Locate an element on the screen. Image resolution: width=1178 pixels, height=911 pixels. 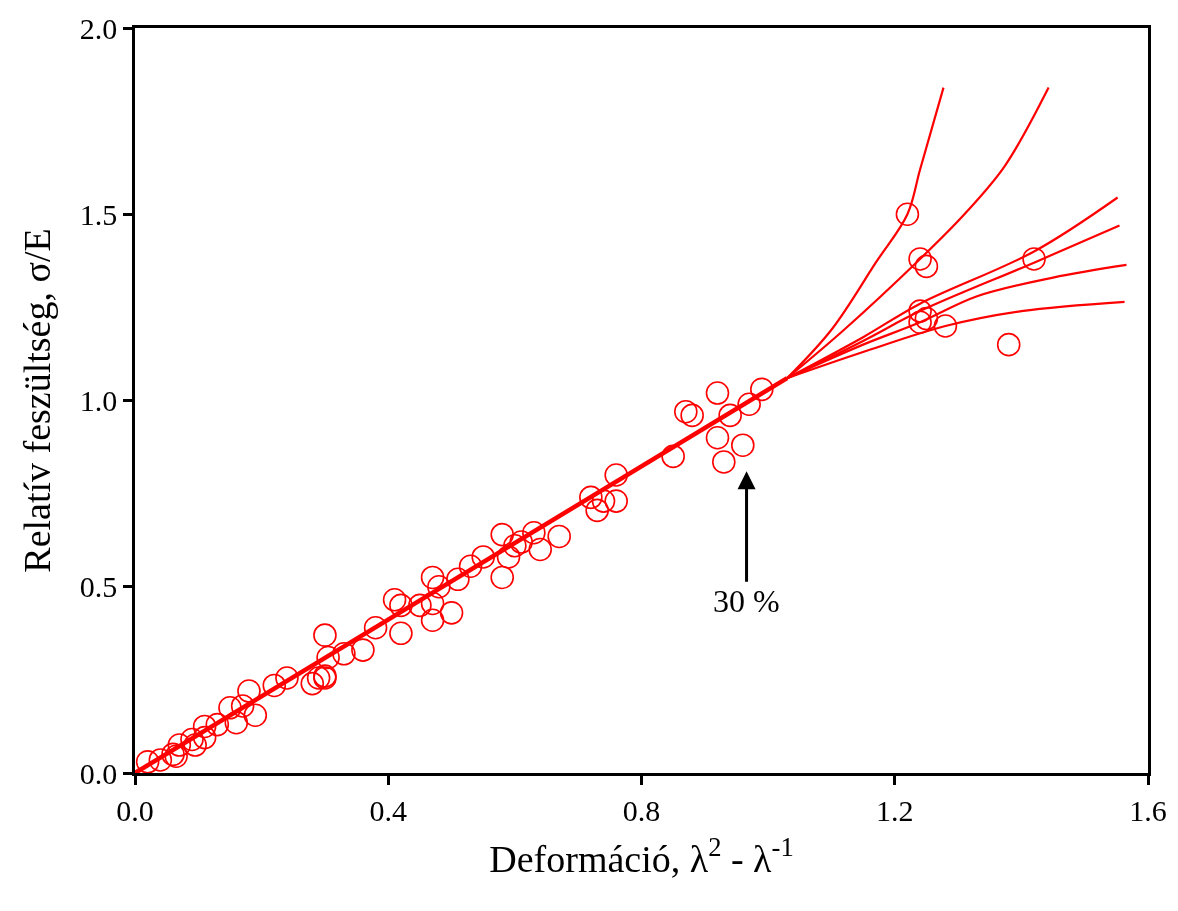
x-tick-label: 1.6 is located at coordinates (1148, 810).